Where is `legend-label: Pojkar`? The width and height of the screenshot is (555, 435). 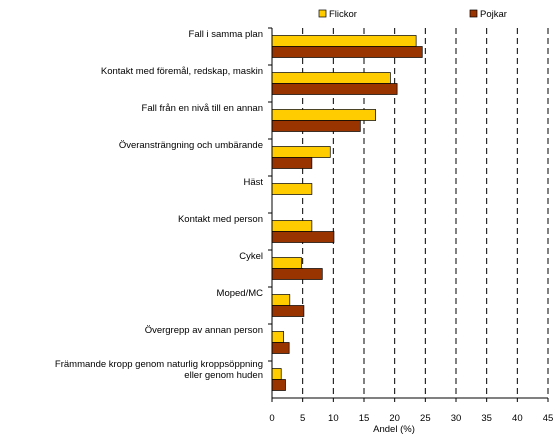
legend-label: Pojkar is located at coordinates (493, 14).